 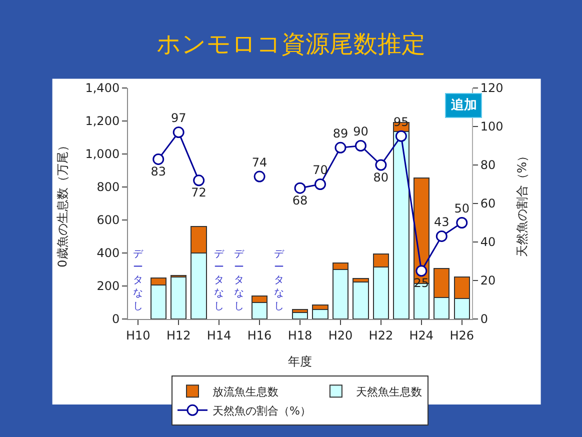 I want to click on x-tick-label: H10, so click(x=138, y=335).